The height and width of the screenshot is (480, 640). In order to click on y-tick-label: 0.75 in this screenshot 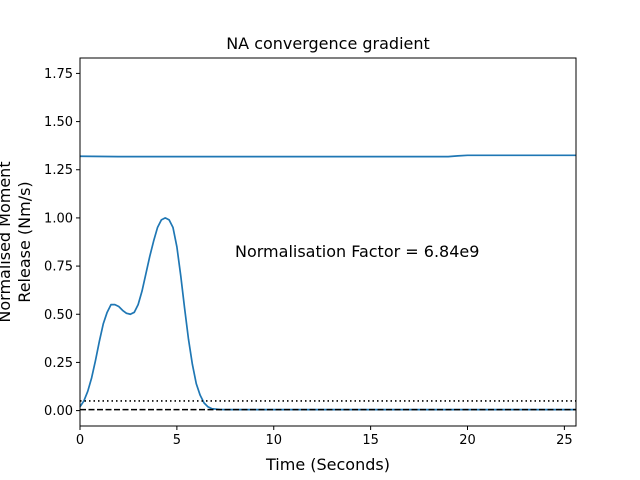, I will do `click(58, 267)`.